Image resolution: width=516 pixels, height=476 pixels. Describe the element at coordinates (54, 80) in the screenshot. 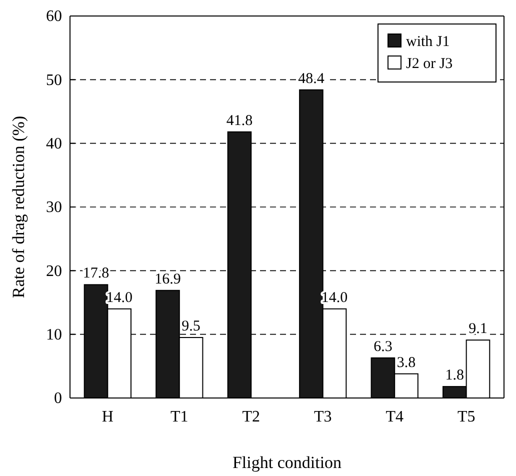

I see `y-tick-label: 50` at that location.